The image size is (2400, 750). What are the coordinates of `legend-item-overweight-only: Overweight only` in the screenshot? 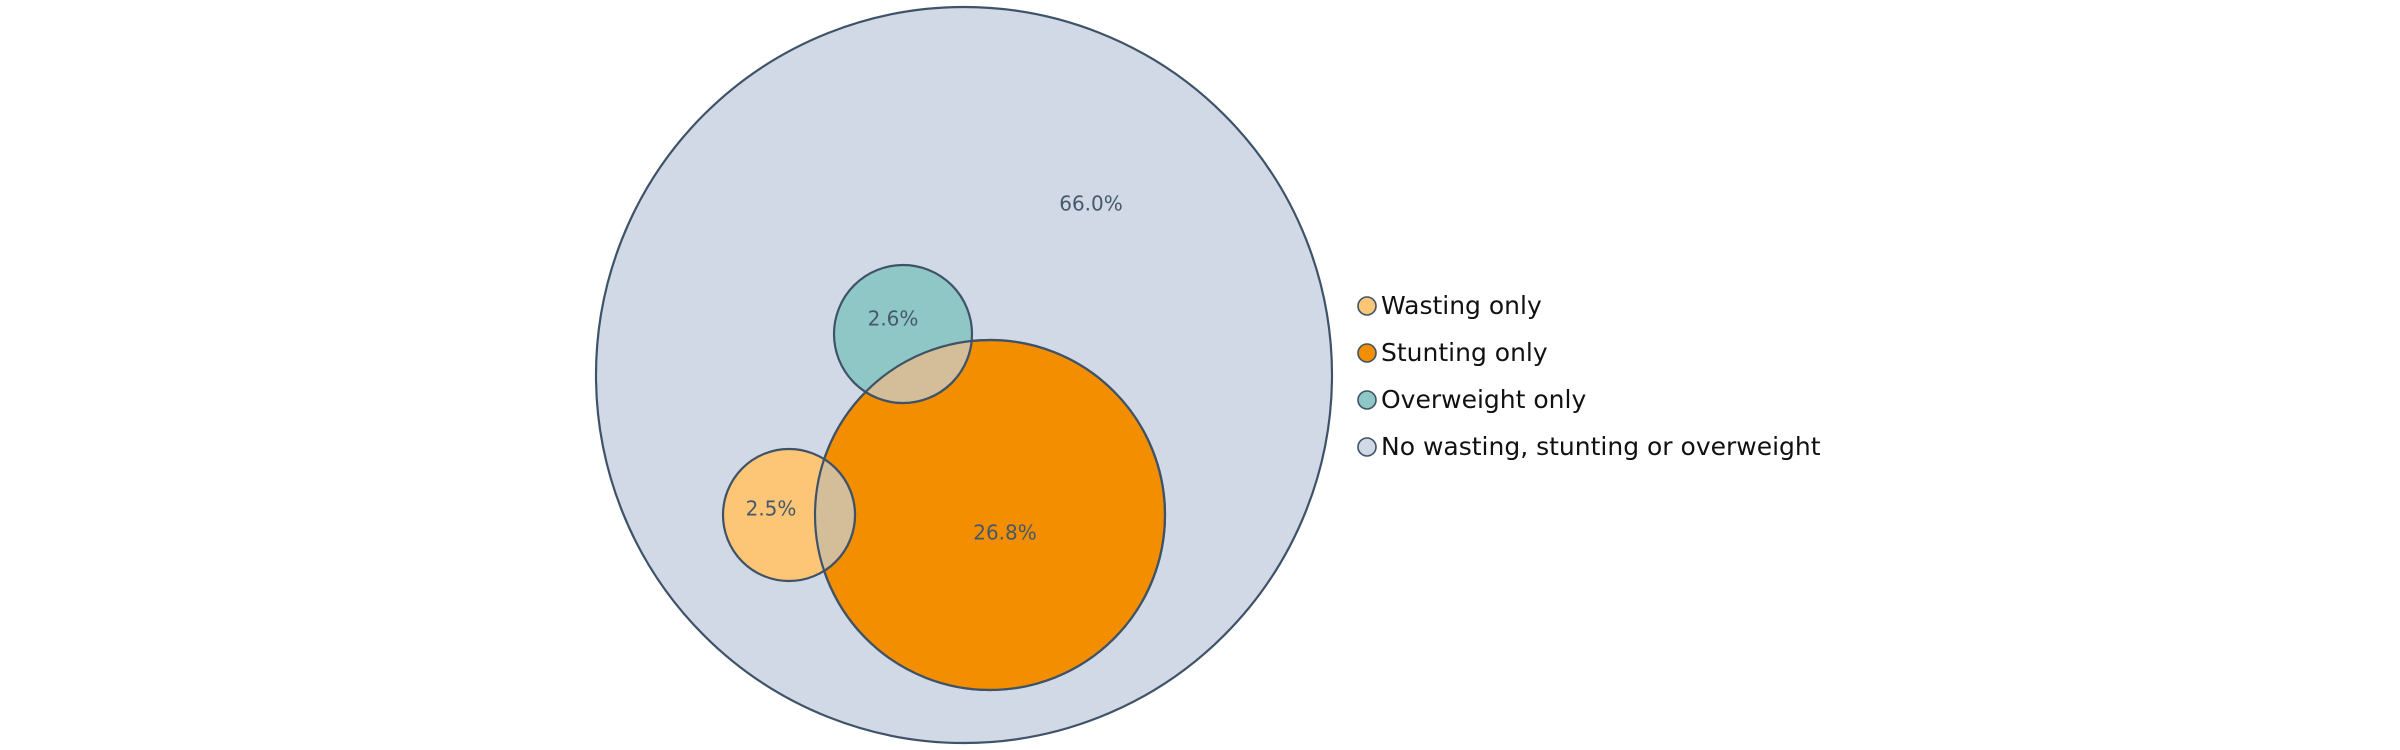 It's located at (1471, 399).